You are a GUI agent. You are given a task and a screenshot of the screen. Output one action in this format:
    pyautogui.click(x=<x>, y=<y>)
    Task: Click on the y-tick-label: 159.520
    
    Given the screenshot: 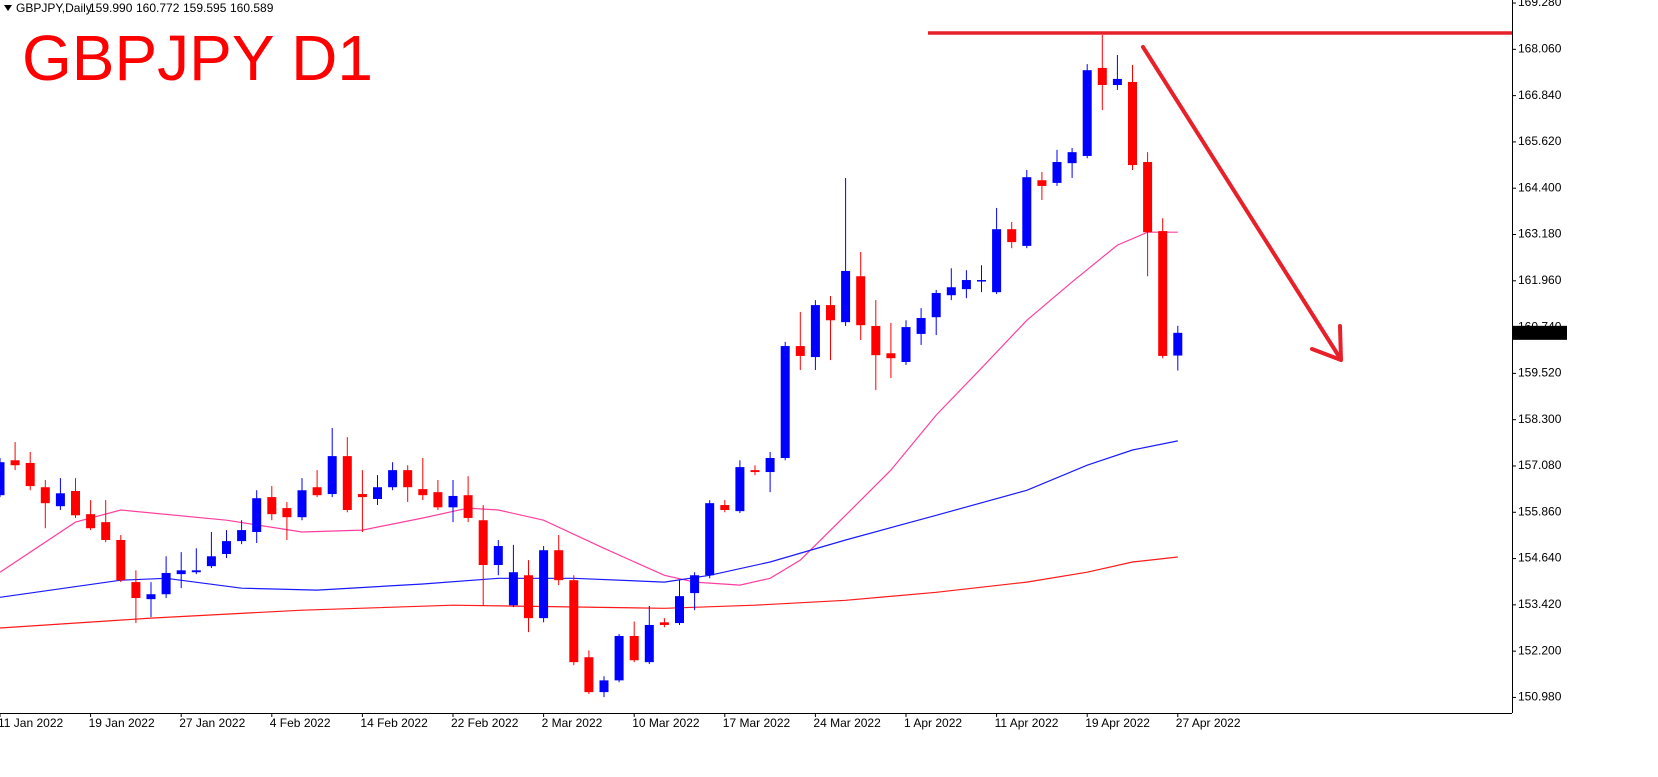 What is the action you would take?
    pyautogui.click(x=1540, y=373)
    